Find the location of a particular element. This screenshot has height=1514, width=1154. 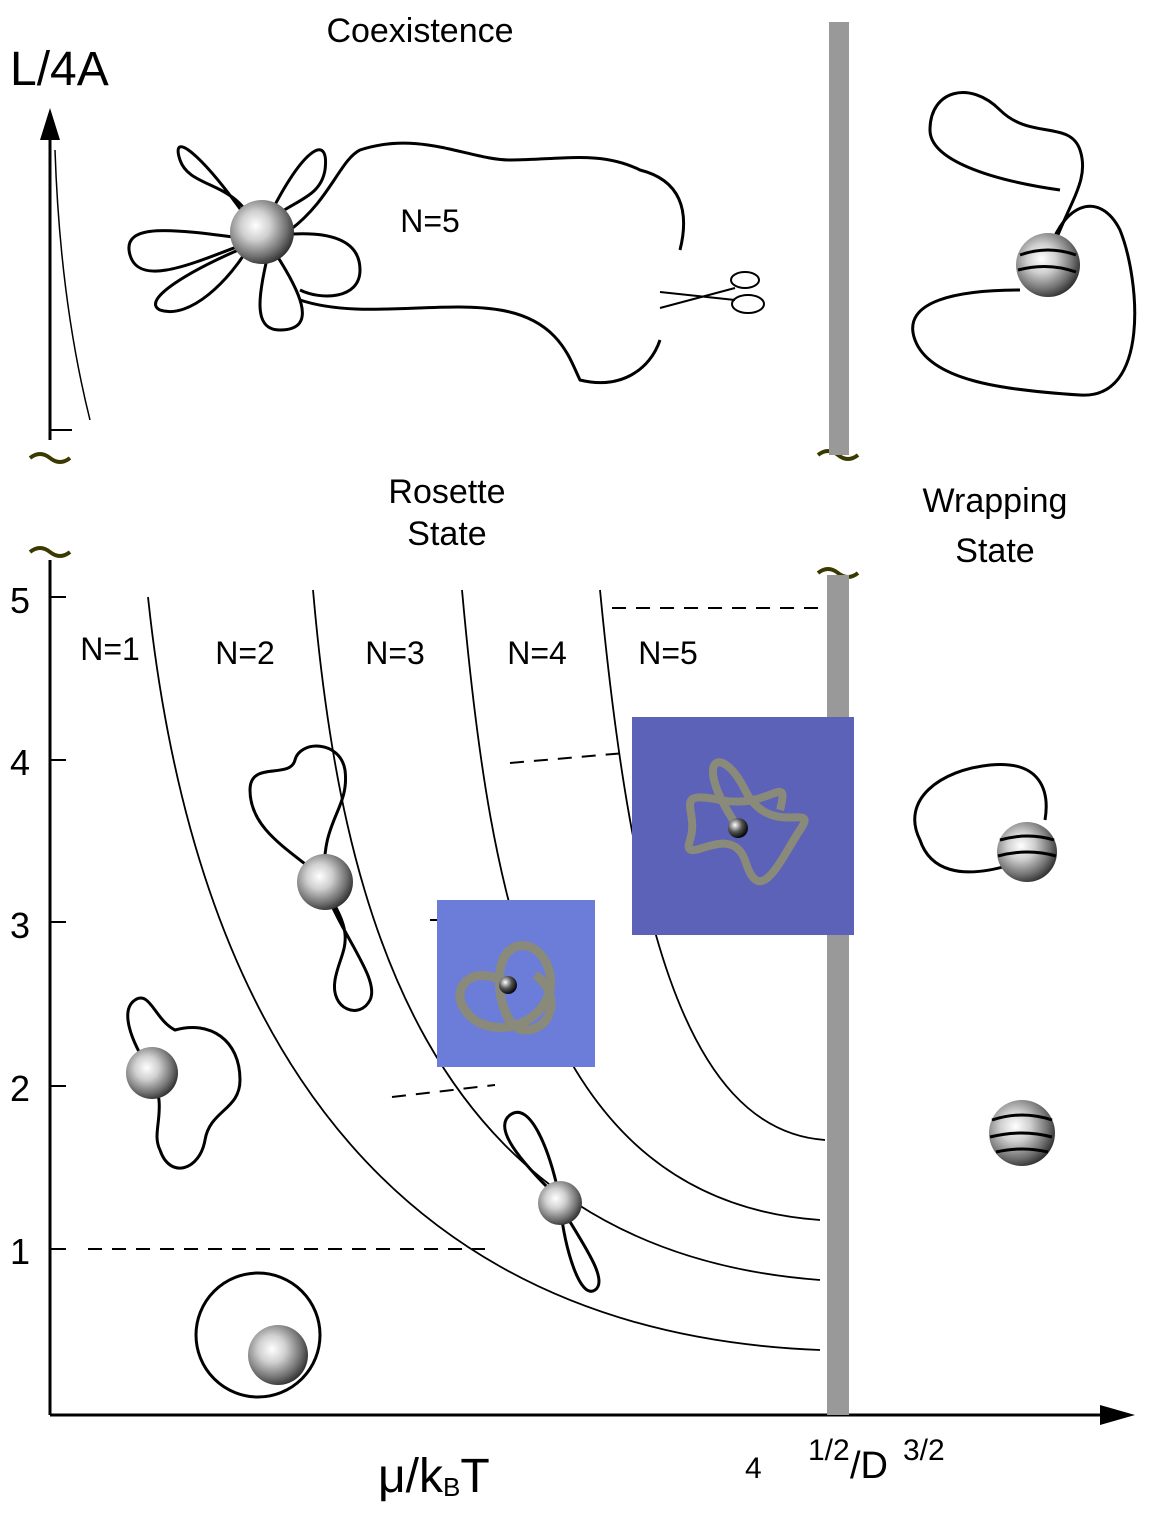

top-n5-label: N=5 is located at coordinates (430, 221).